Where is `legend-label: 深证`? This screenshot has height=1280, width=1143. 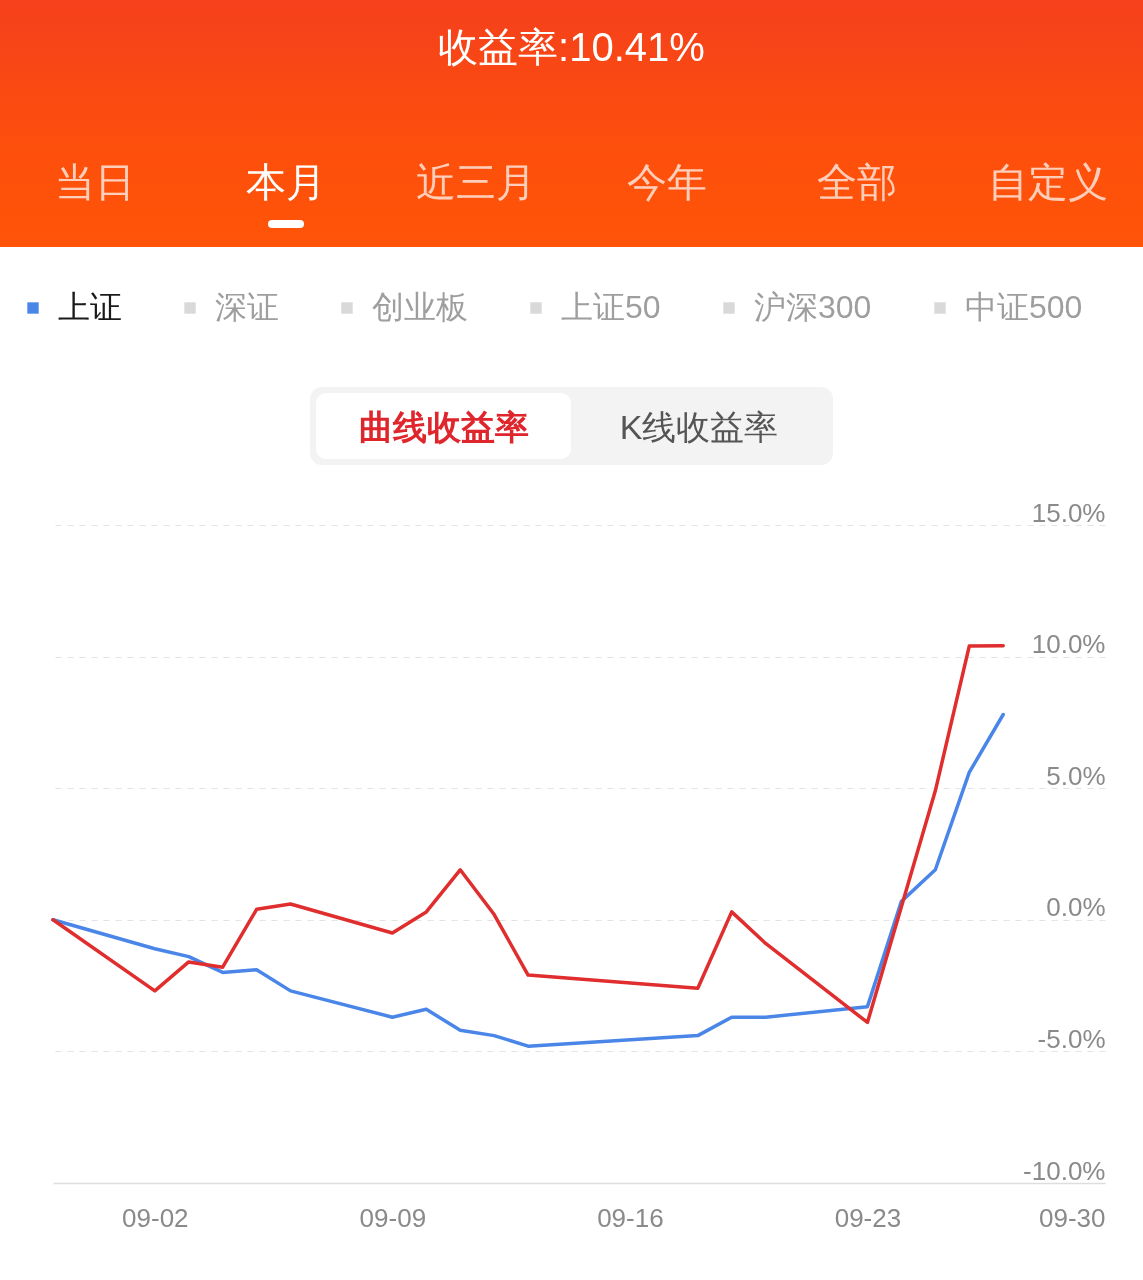 legend-label: 深证 is located at coordinates (247, 307).